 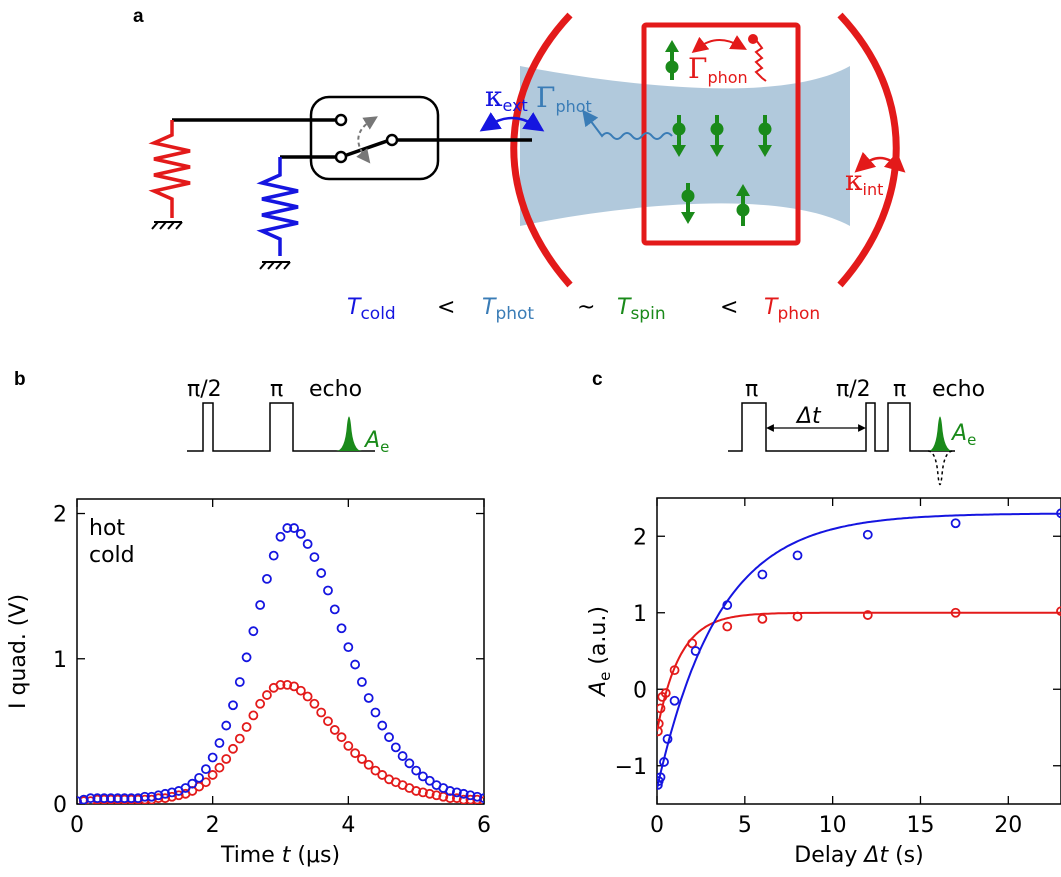 I want to click on y-tick-label: 1, so click(x=60, y=660).